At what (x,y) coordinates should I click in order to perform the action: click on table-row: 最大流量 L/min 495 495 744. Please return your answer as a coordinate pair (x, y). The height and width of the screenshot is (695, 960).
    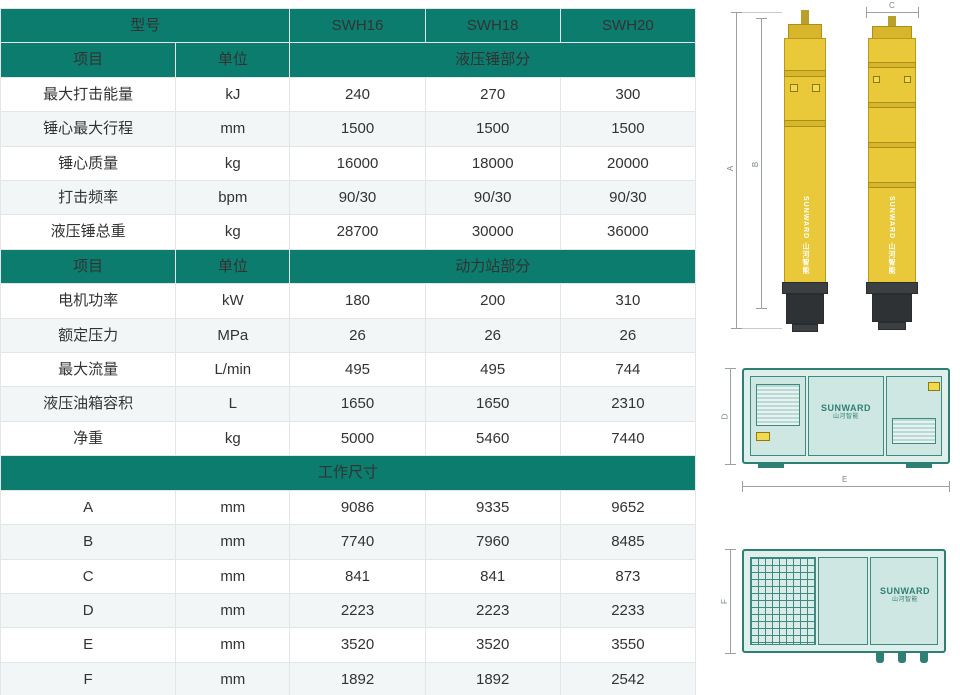
    Looking at the image, I should click on (348, 370).